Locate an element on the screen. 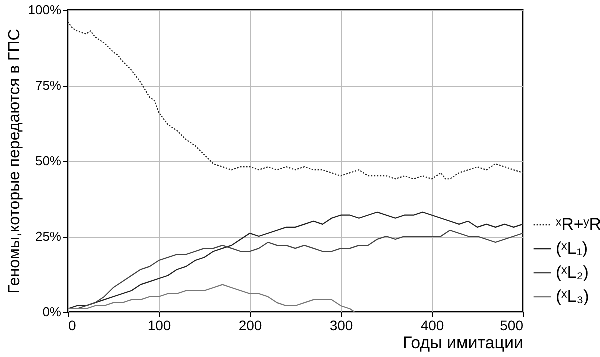  y-tick-label: 100% is located at coordinates (45, 10).